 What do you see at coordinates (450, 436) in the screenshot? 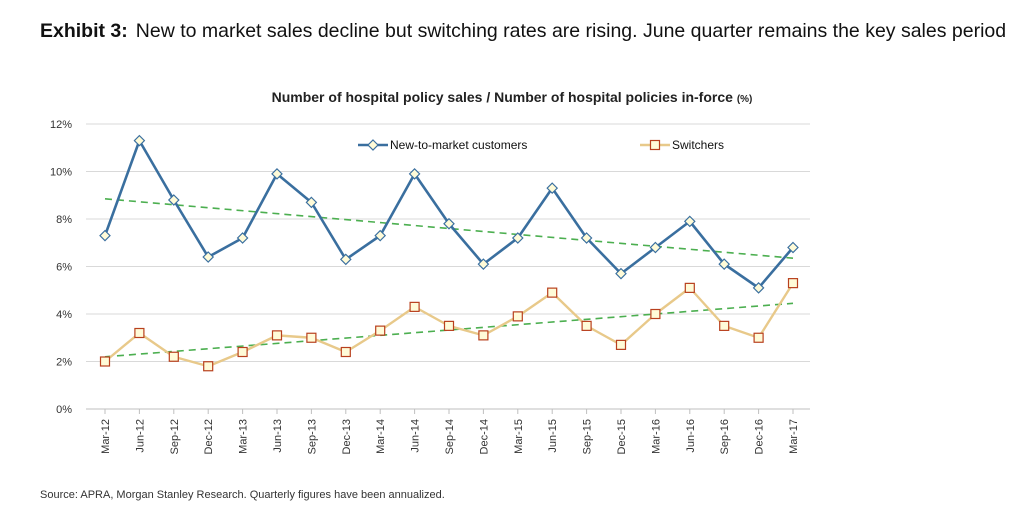
I see `x-tick-label: Sep-14` at bounding box center [450, 436].